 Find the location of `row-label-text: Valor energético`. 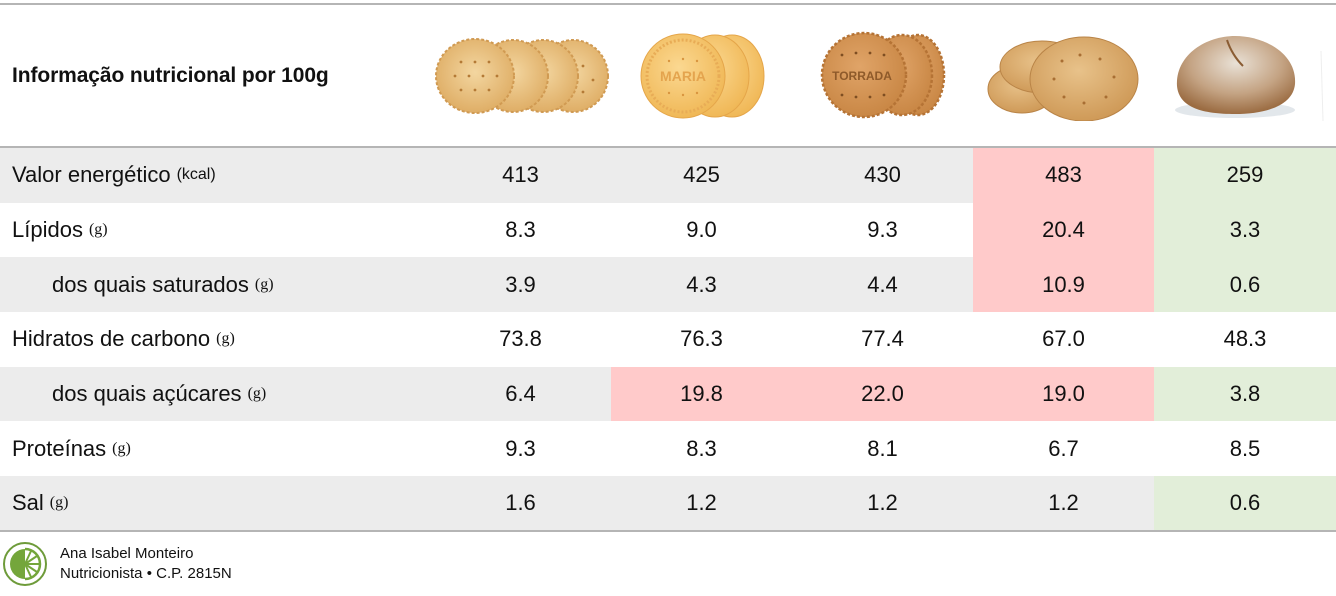

row-label-text: Valor energético is located at coordinates (91, 175).